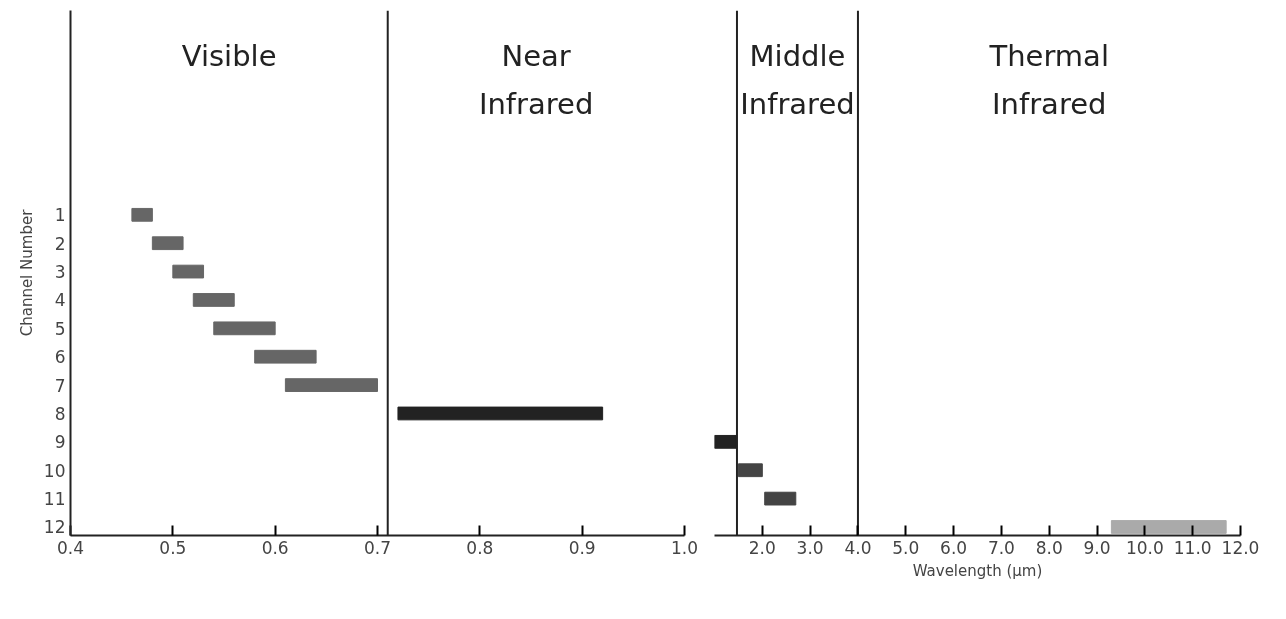 The image size is (1286, 619). I want to click on x-tick-label: 0.9, so click(582, 547).